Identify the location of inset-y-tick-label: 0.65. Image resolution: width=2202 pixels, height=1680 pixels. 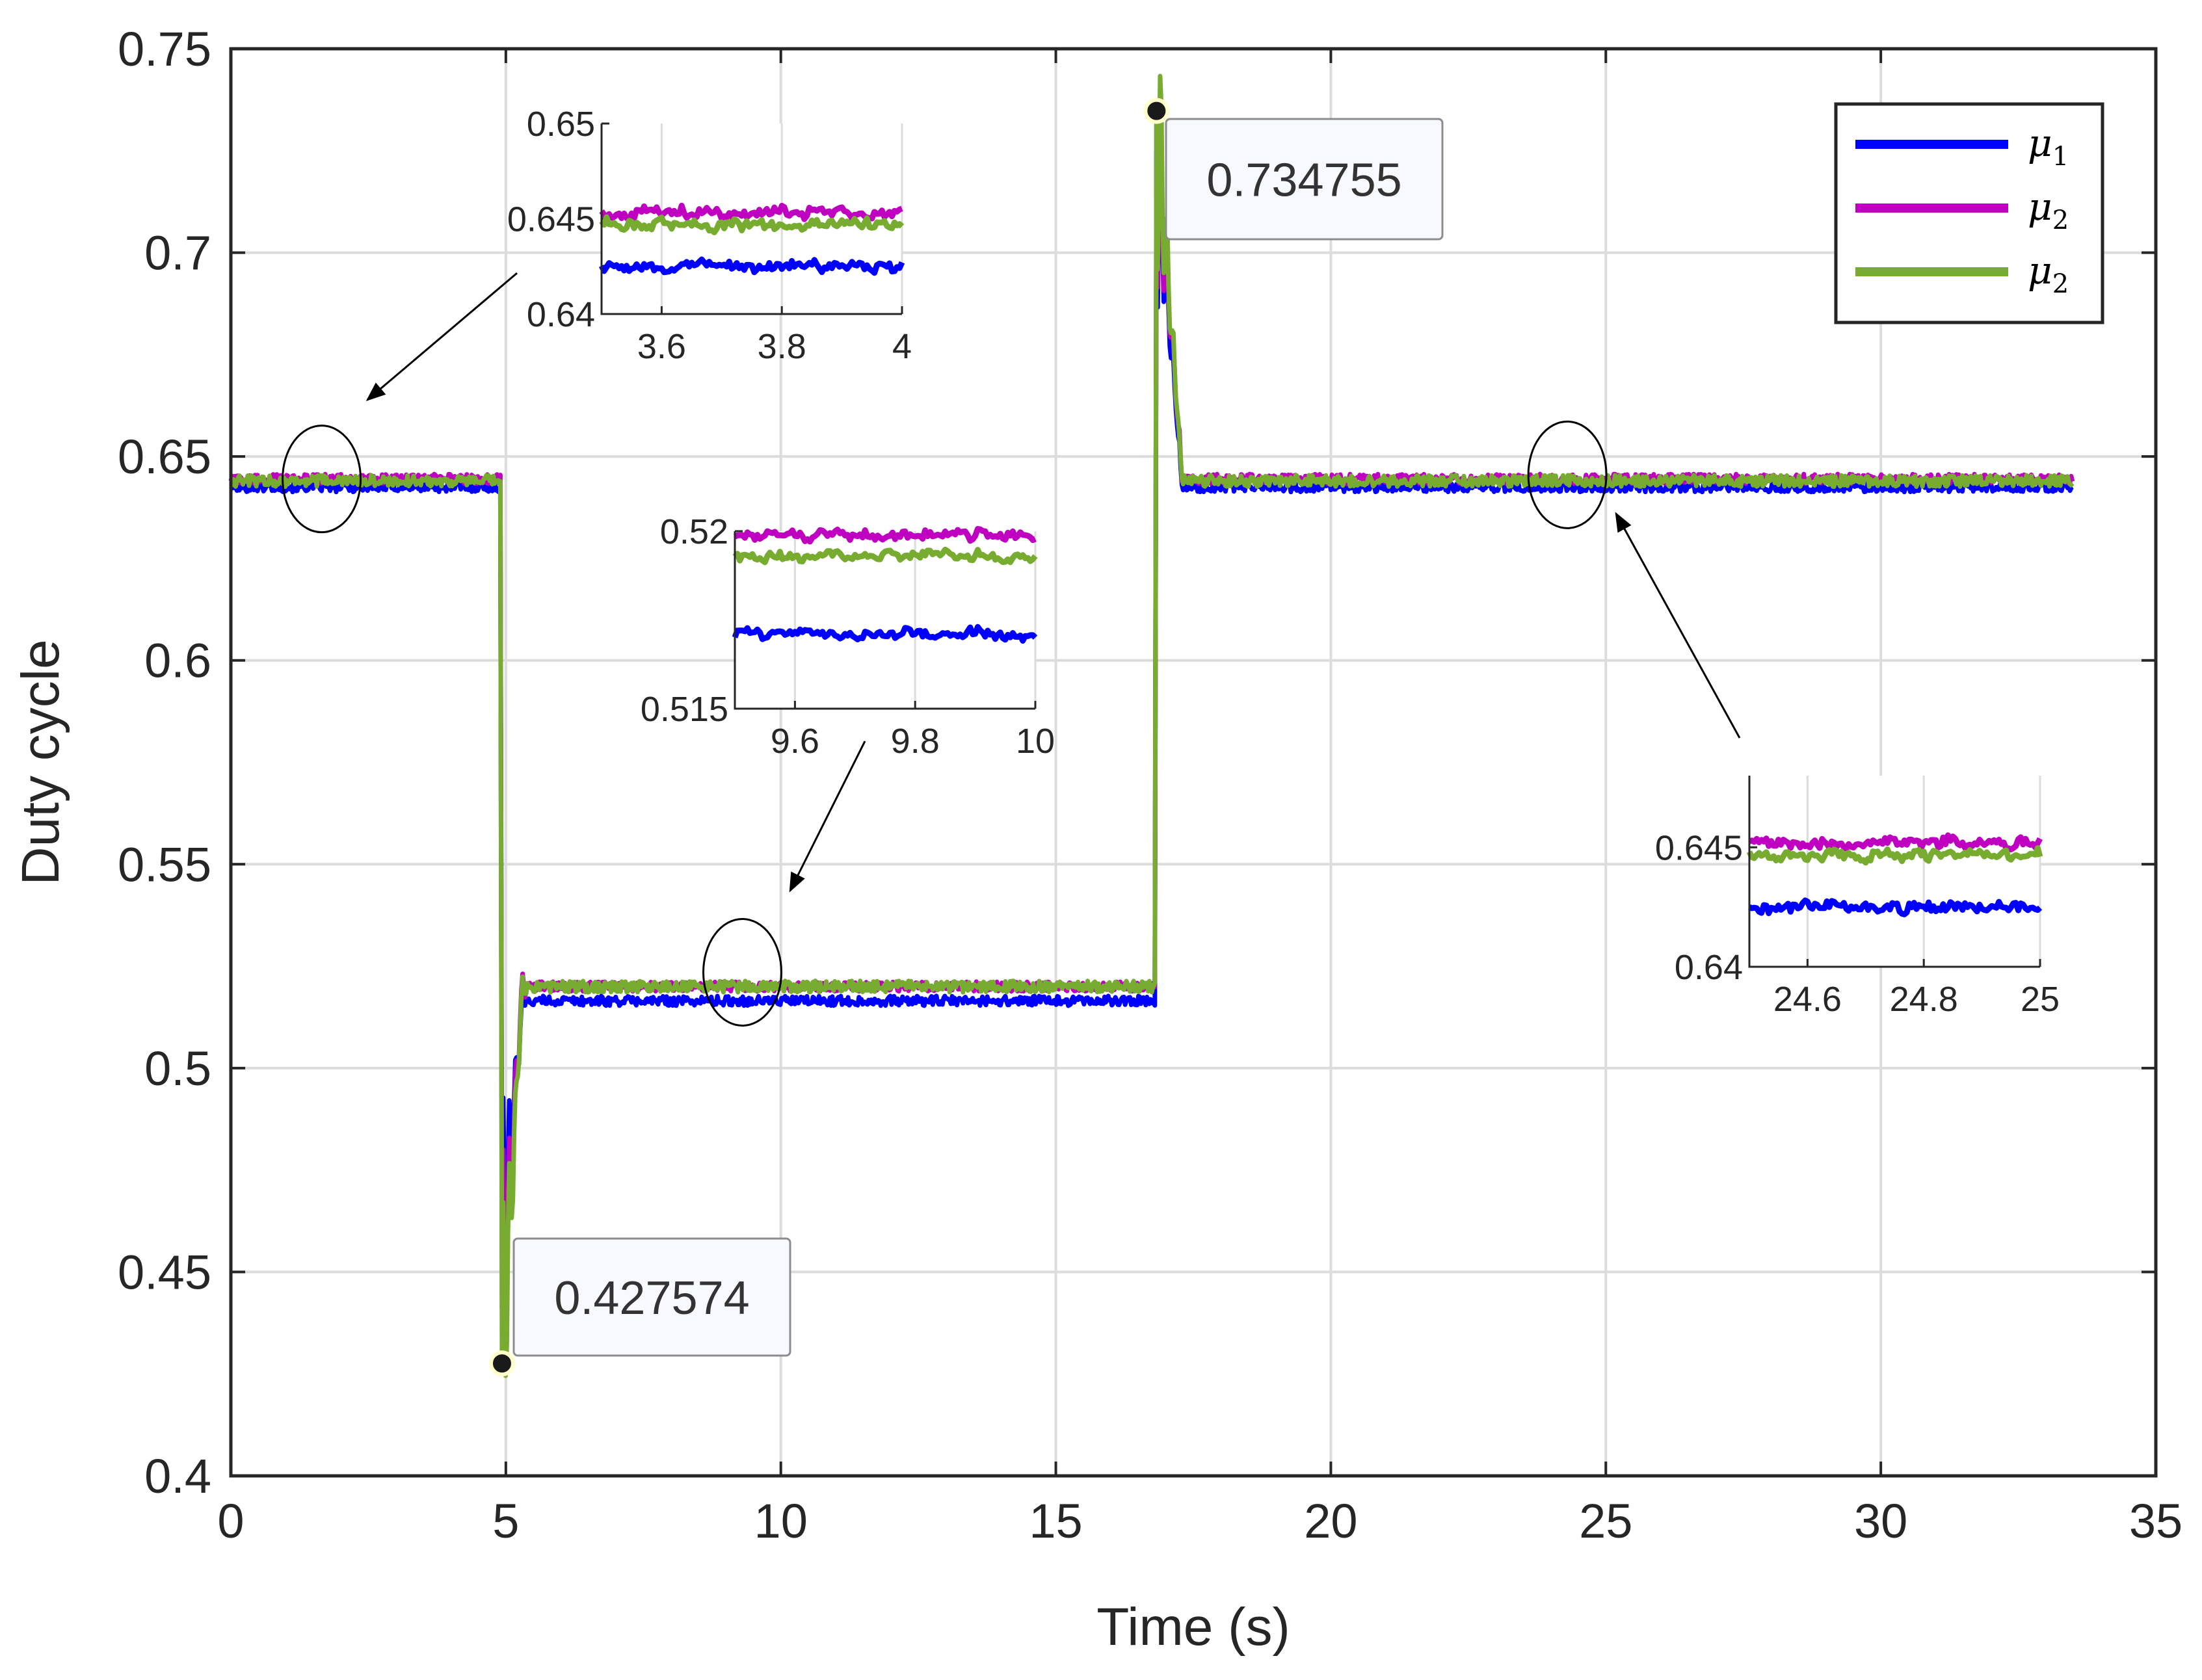
(561, 124).